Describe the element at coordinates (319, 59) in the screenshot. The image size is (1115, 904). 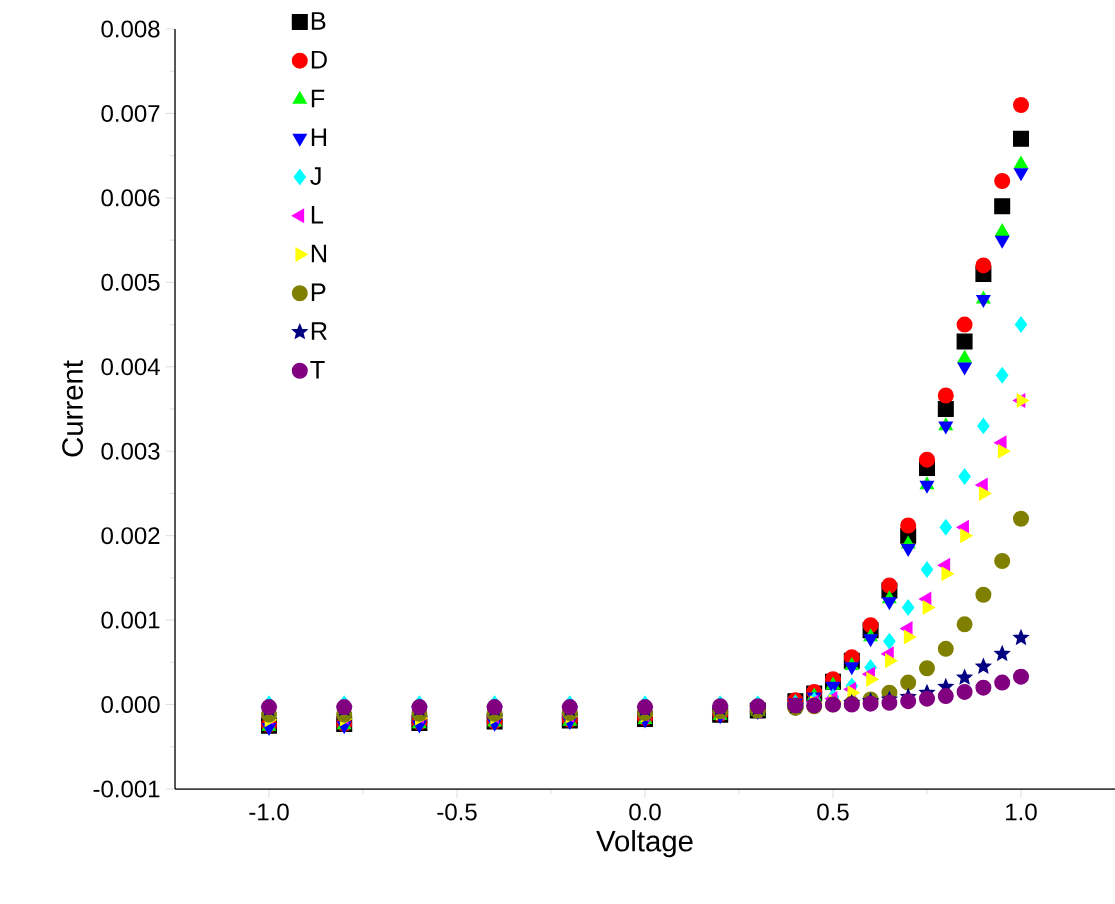
I see `legend-label: D` at that location.